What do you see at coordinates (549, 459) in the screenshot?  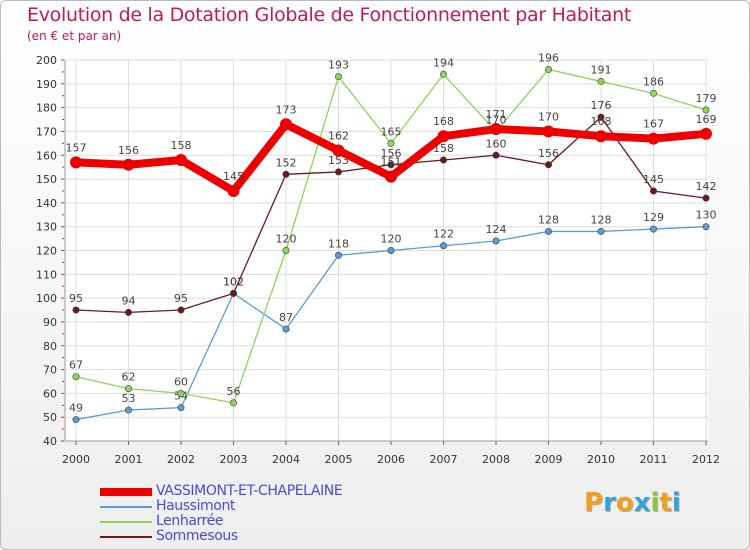 I see `x-tick-label: 2009` at bounding box center [549, 459].